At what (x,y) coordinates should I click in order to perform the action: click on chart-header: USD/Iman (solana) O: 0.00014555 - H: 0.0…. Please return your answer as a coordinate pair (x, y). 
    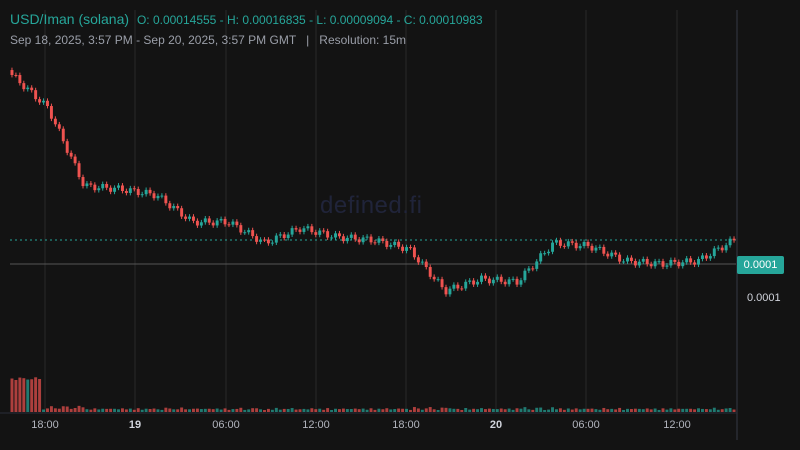
    Looking at the image, I should click on (246, 19).